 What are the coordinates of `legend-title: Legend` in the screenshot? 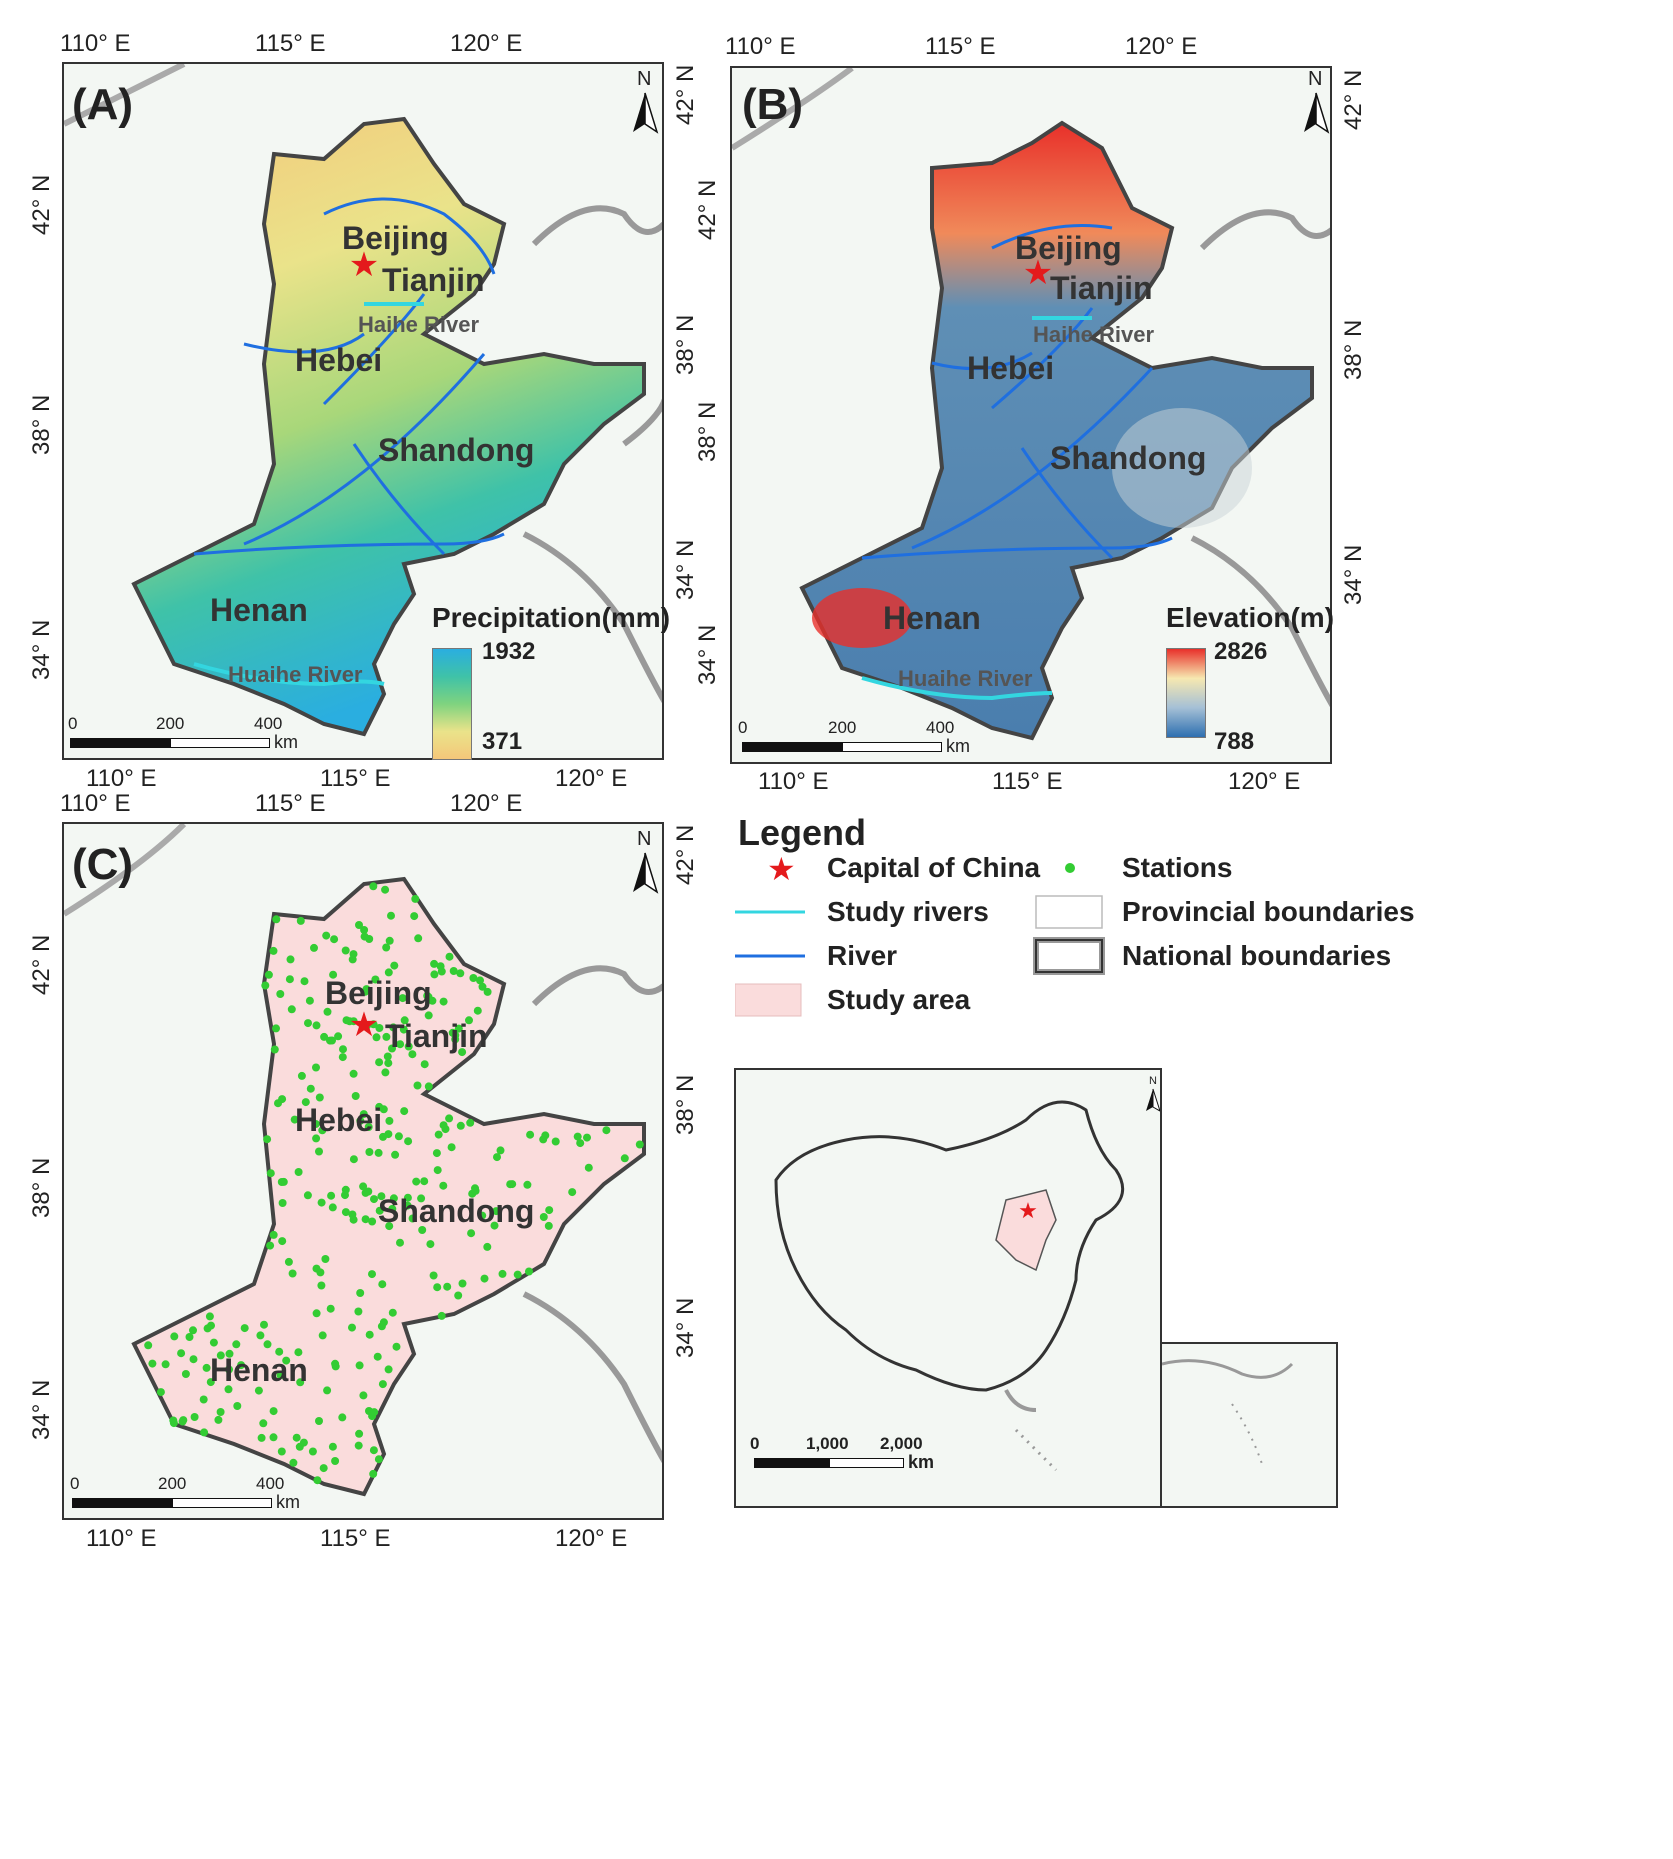 It's located at (802, 832).